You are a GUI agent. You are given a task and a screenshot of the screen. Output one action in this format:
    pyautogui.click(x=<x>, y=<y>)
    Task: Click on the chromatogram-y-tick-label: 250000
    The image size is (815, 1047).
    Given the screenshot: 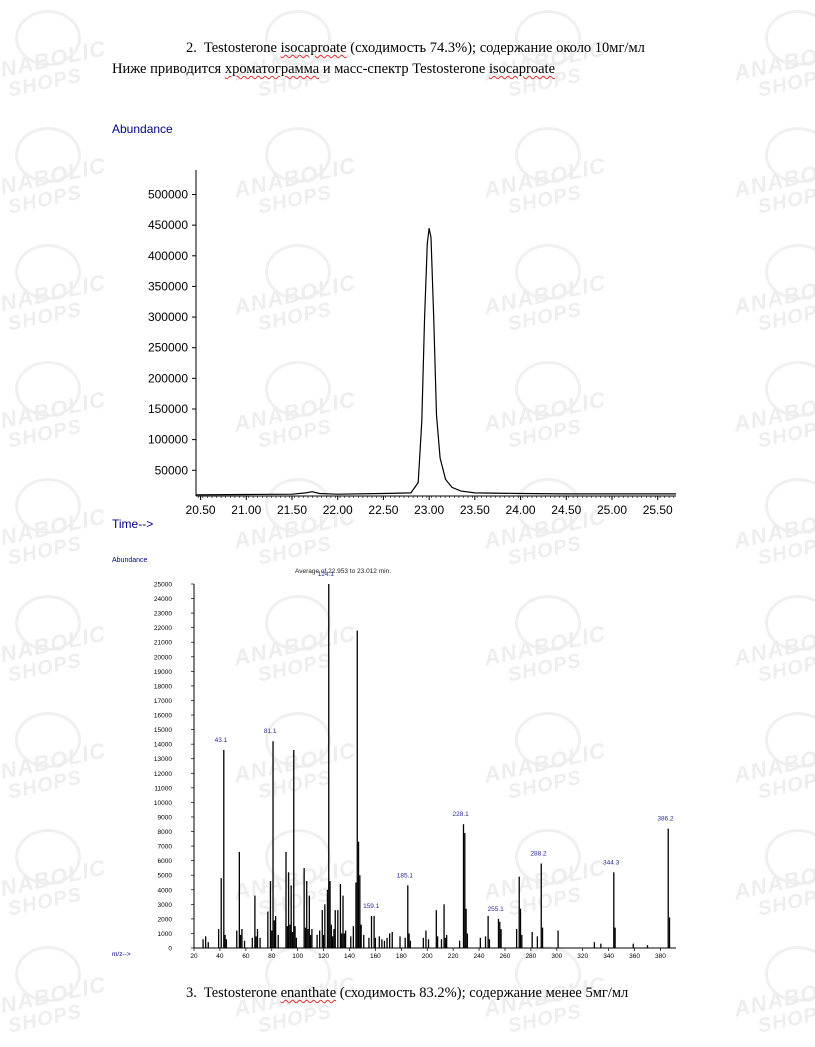 What is the action you would take?
    pyautogui.click(x=168, y=348)
    